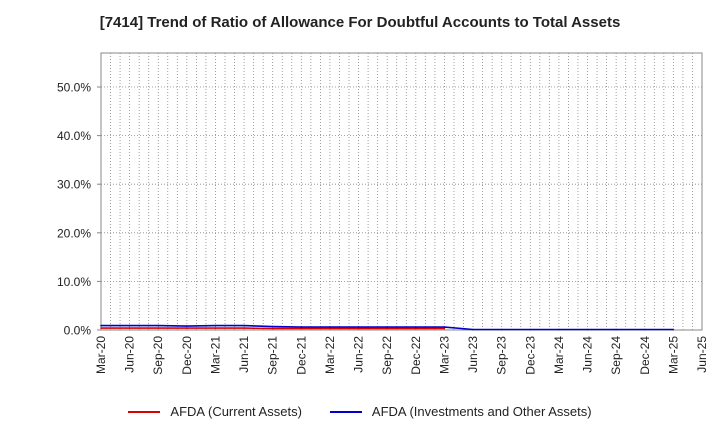  Describe the element at coordinates (345, 411) in the screenshot. I see `legend-swatch-investments` at that location.